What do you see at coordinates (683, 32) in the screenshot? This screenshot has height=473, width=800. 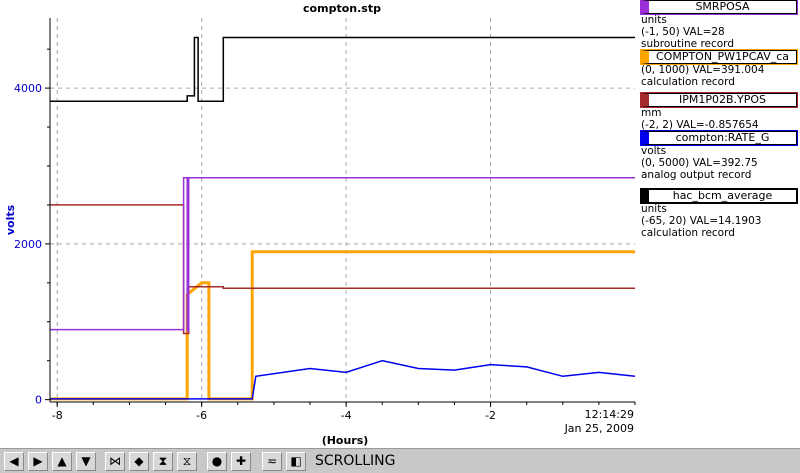 I see `legend-entry-range: (-1, 50) VAL=28` at bounding box center [683, 32].